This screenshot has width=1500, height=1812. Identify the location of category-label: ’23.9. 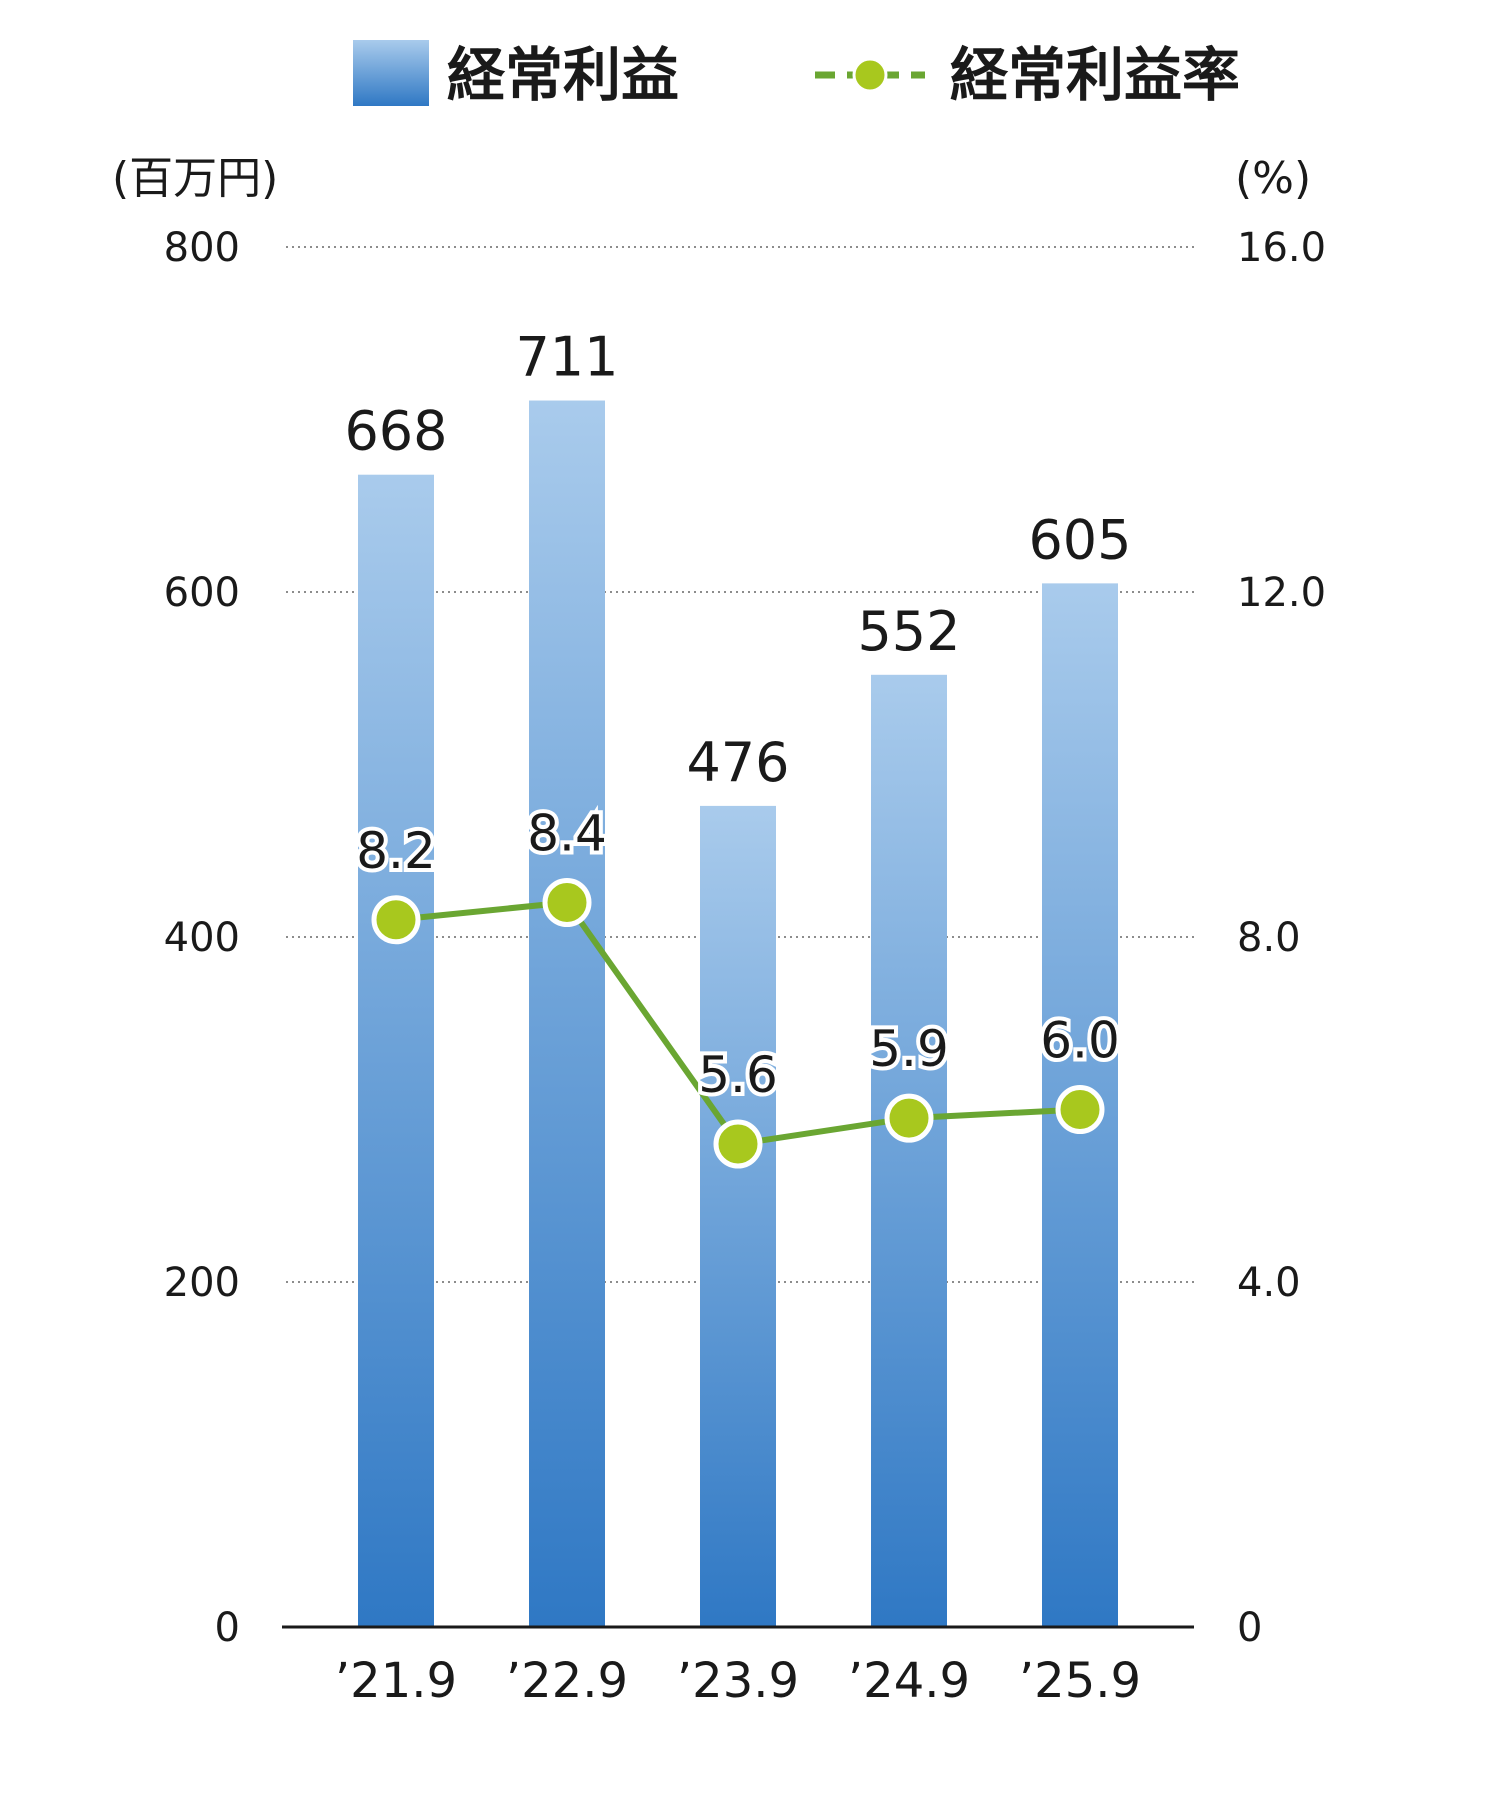
(738, 1681).